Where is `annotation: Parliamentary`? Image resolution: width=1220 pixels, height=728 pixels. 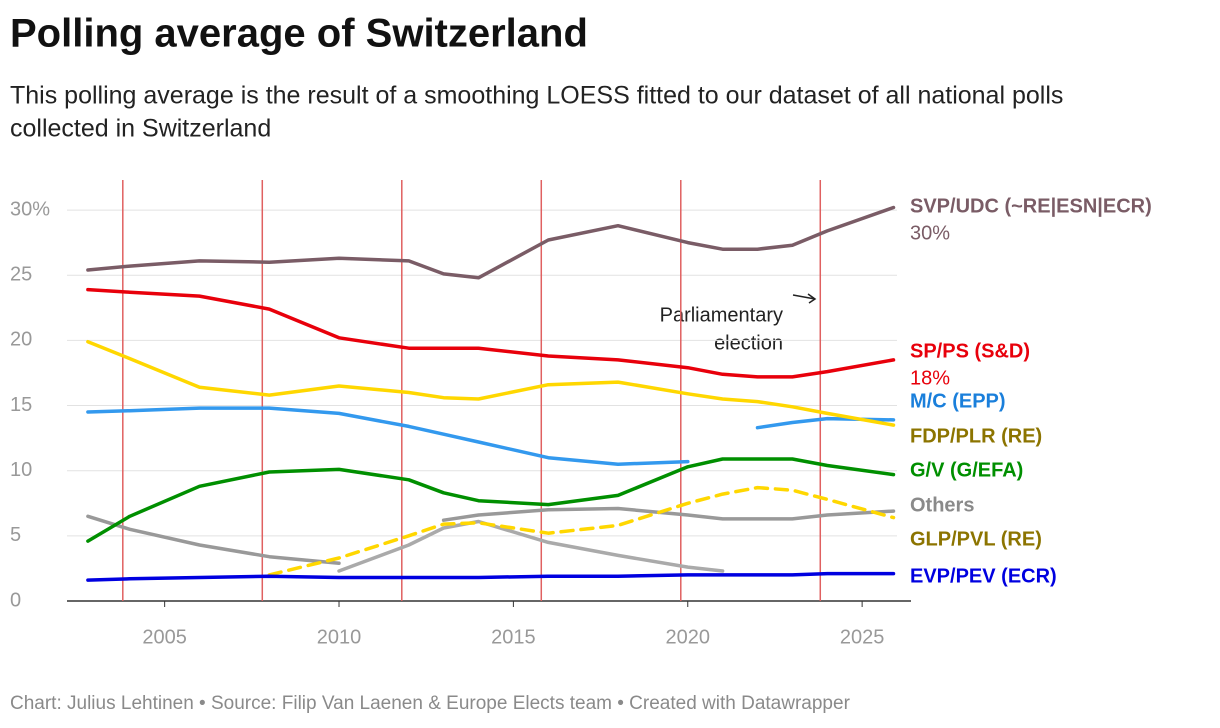 annotation: Parliamentary is located at coordinates (721, 315).